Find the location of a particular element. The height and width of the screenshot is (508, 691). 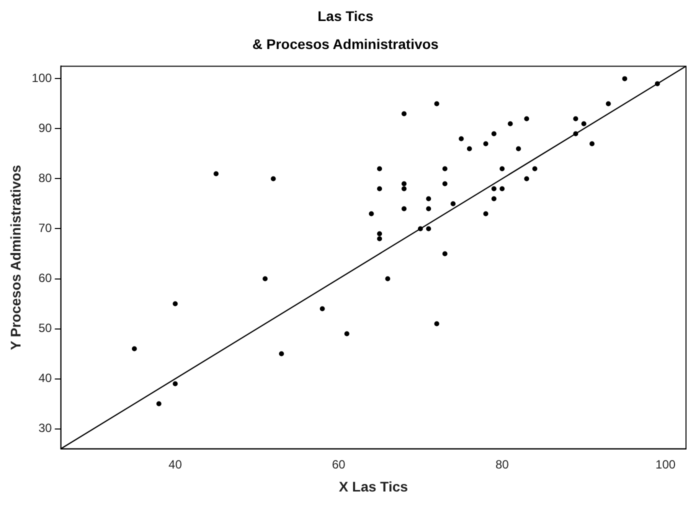

x-tick-label: 60 is located at coordinates (339, 464).